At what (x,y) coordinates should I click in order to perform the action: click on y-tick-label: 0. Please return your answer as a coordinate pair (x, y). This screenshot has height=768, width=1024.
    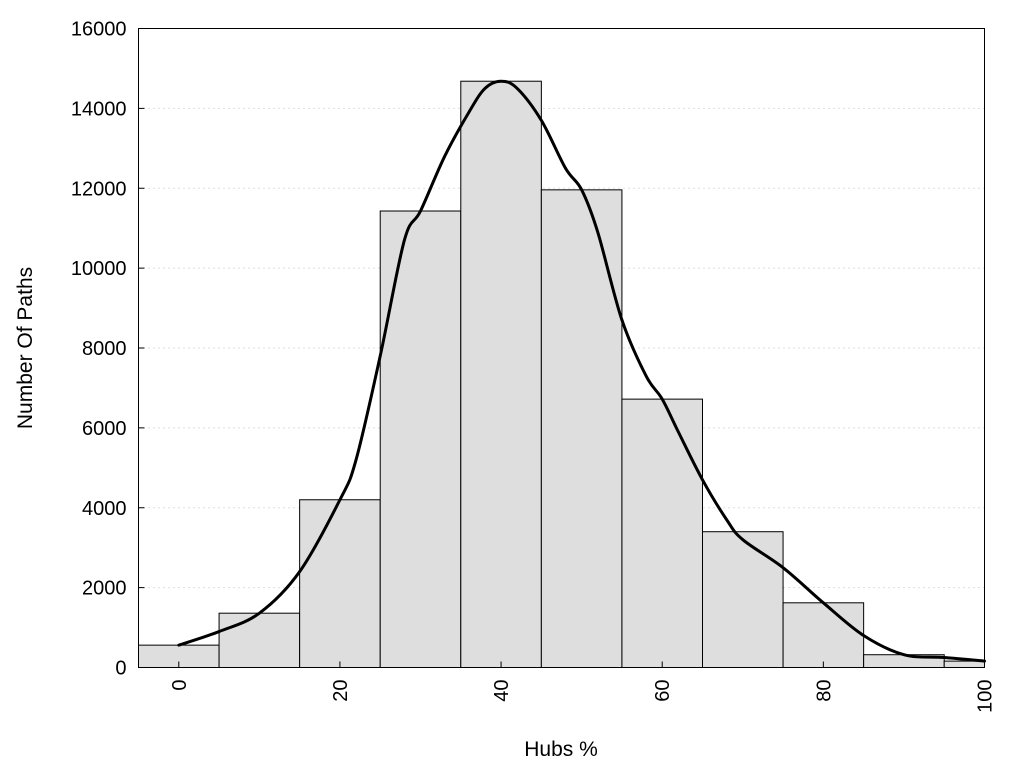
    Looking at the image, I should click on (120, 669).